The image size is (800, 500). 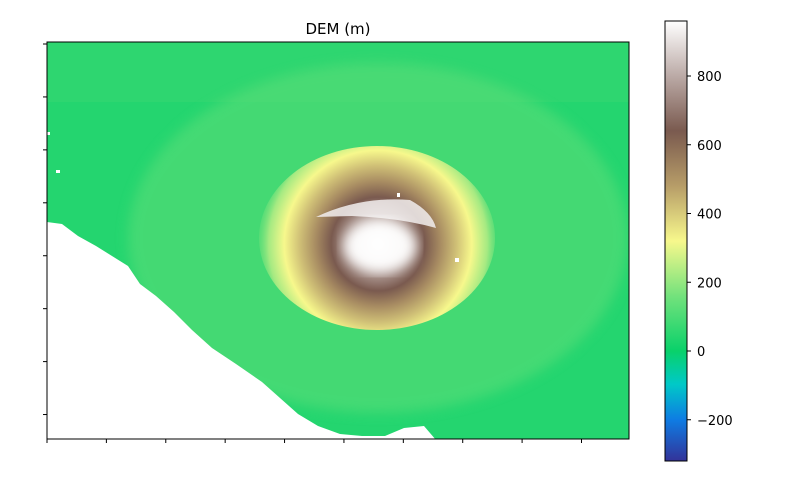 What do you see at coordinates (701, 352) in the screenshot?
I see `colorbar-tick-label: 0` at bounding box center [701, 352].